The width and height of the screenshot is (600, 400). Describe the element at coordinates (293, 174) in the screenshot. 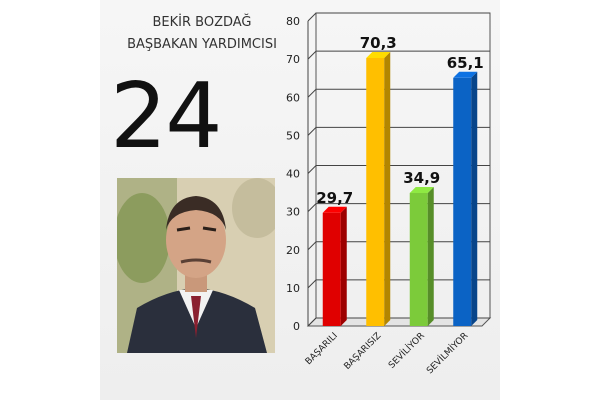

I see `y-tick-label: 40` at that location.